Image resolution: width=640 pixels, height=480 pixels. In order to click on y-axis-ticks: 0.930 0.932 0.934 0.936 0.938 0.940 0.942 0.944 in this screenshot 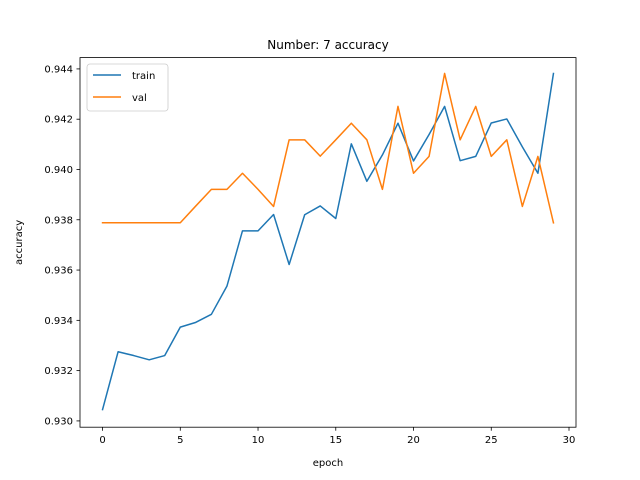, I will do `click(62, 245)`.